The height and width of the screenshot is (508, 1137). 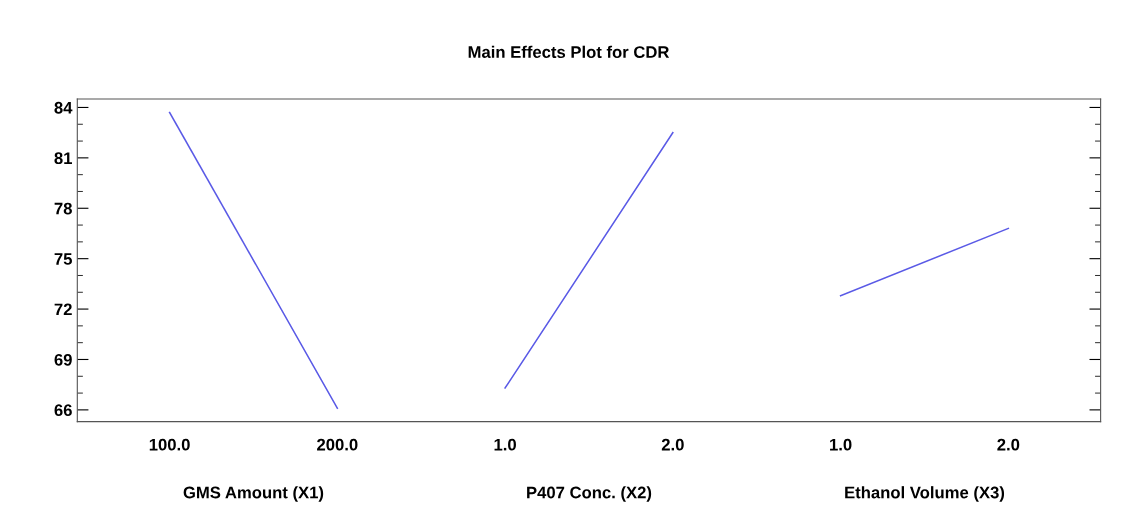 I want to click on text: Ethanol Volume (X3), so click(x=925, y=494).